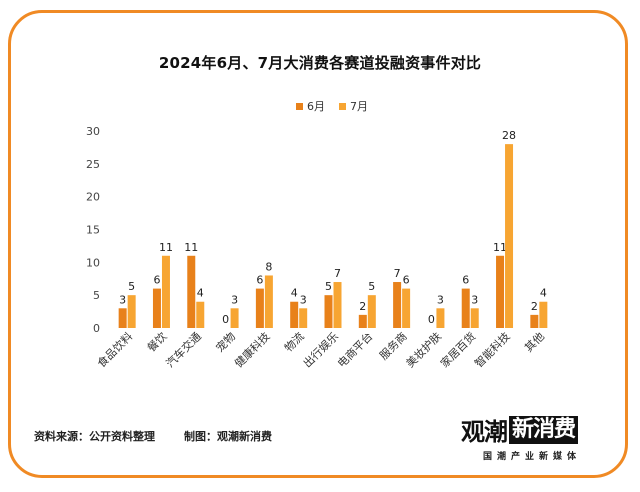 This screenshot has width=640, height=492. Describe the element at coordinates (293, 341) in the screenshot. I see `x-tick-label: 物流` at that location.